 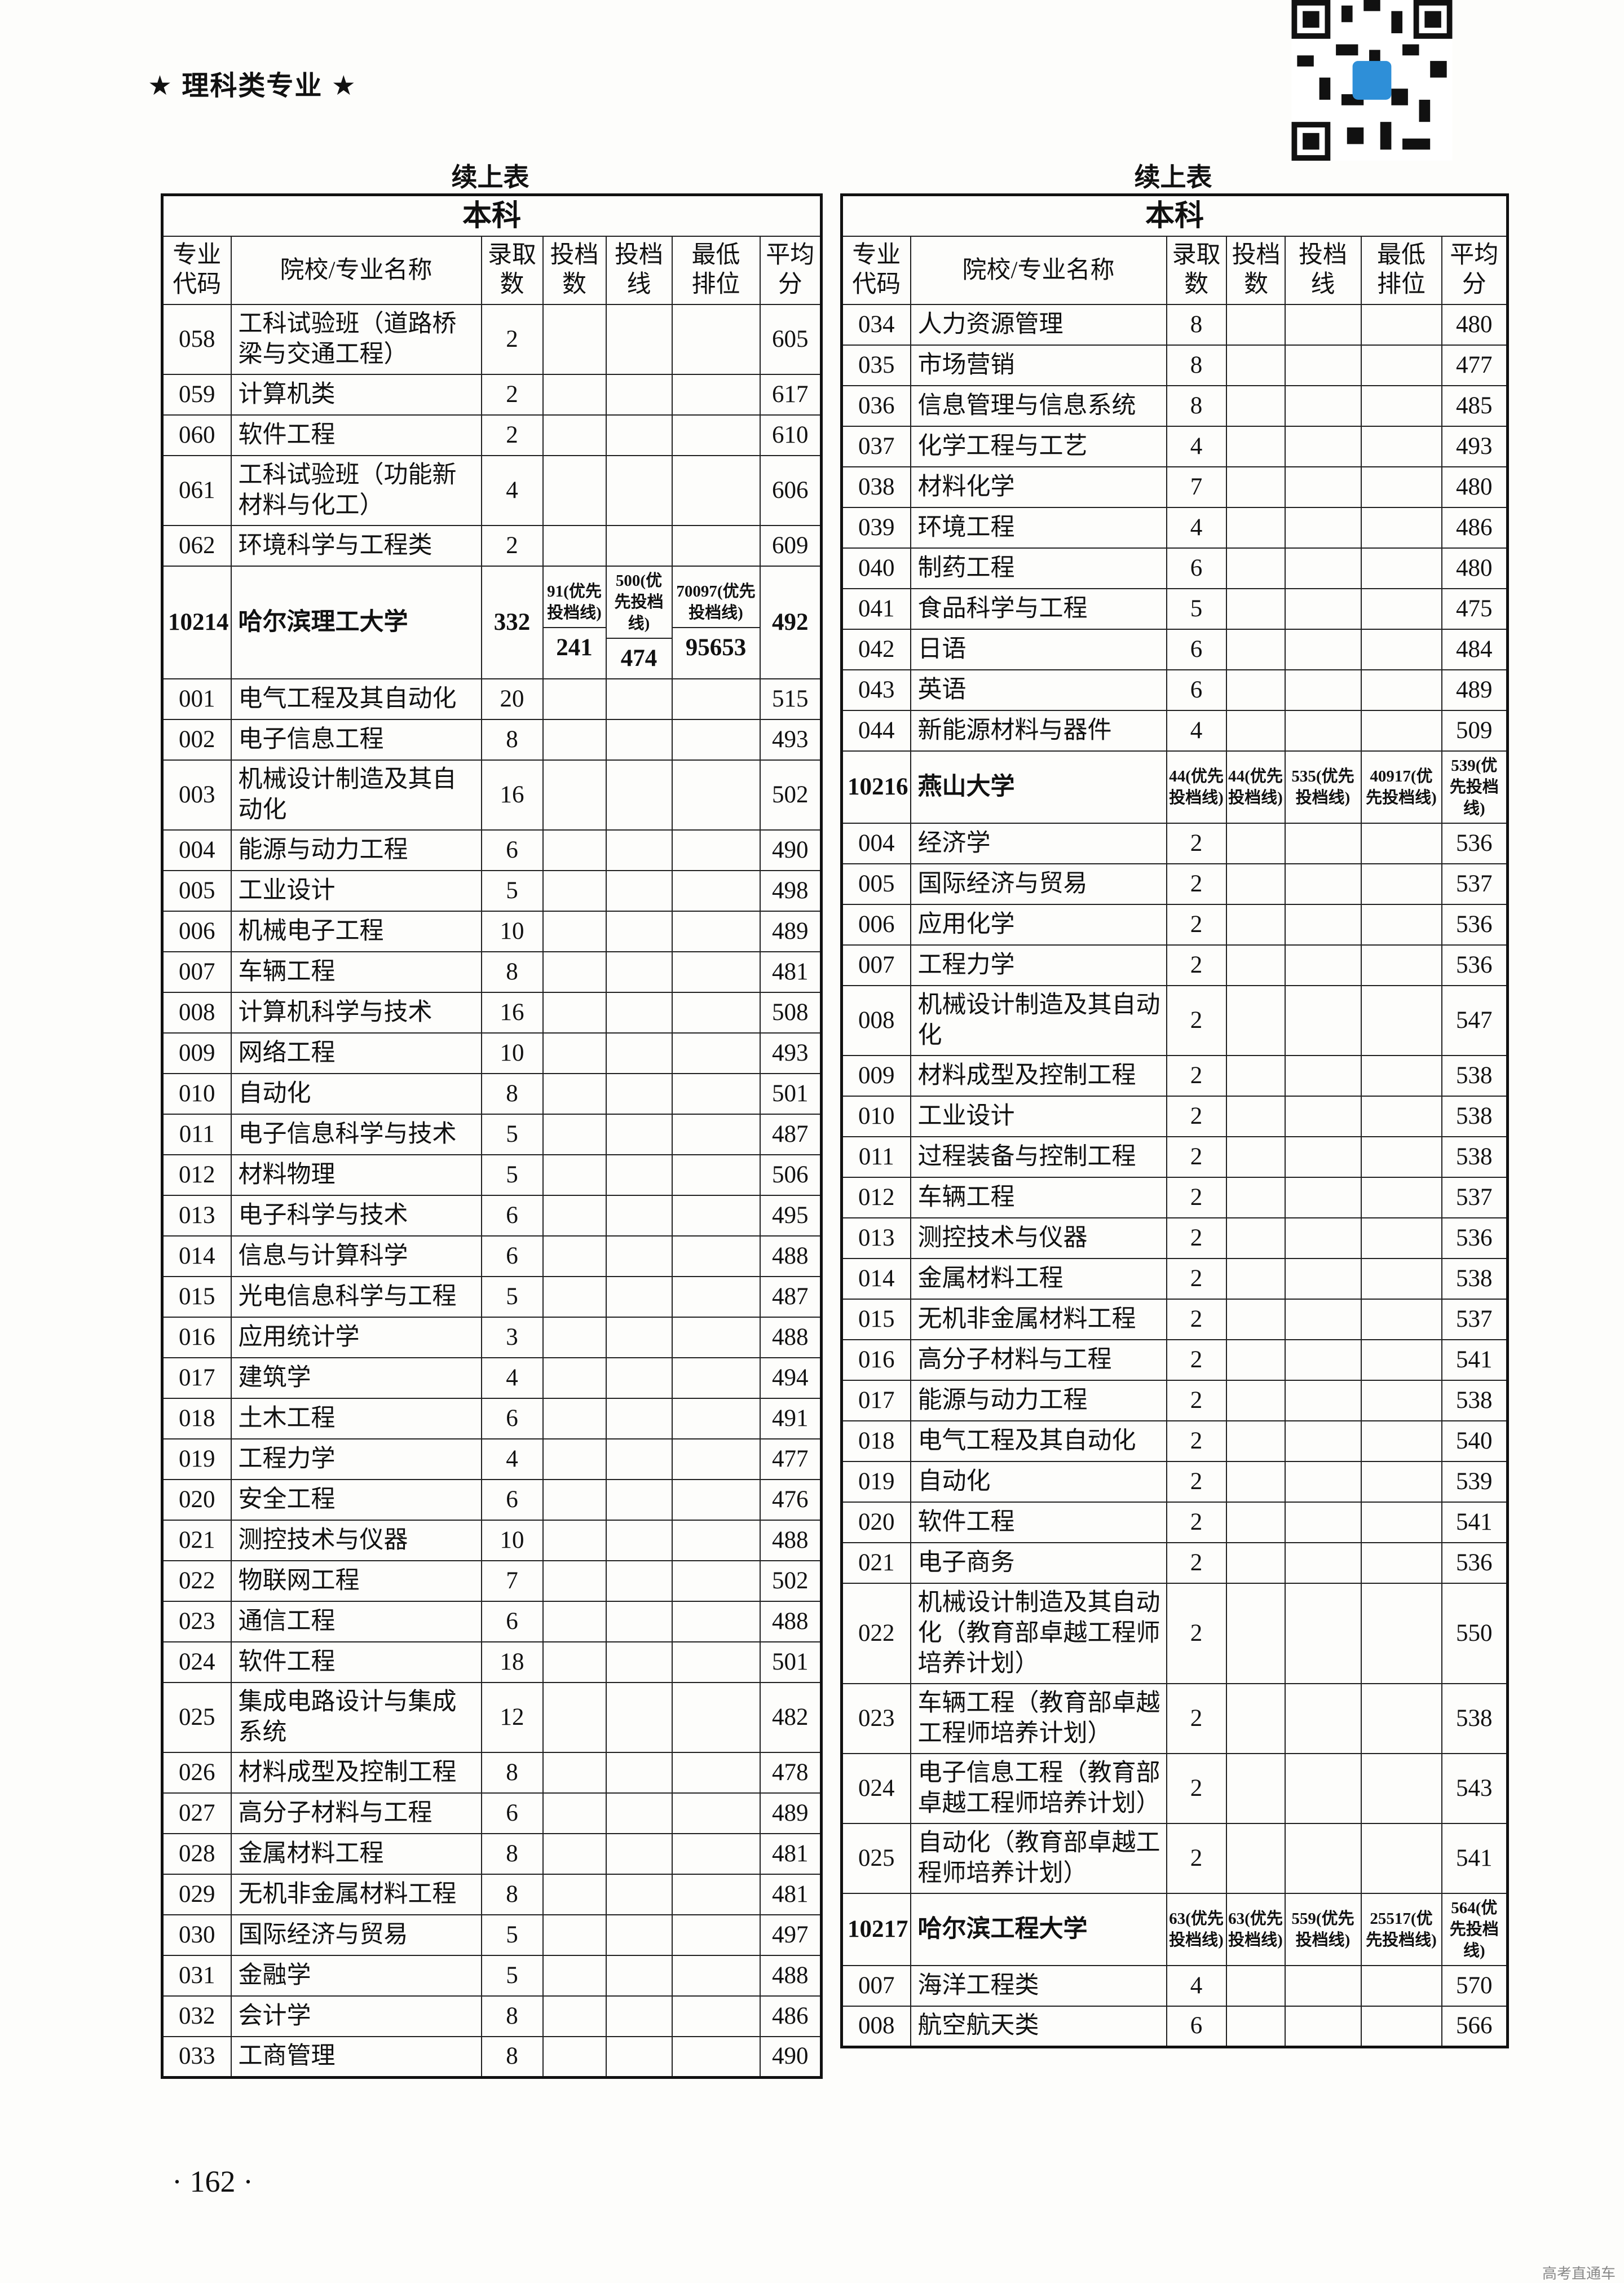 What do you see at coordinates (1196, 609) in the screenshot?
I see `cell: 5` at bounding box center [1196, 609].